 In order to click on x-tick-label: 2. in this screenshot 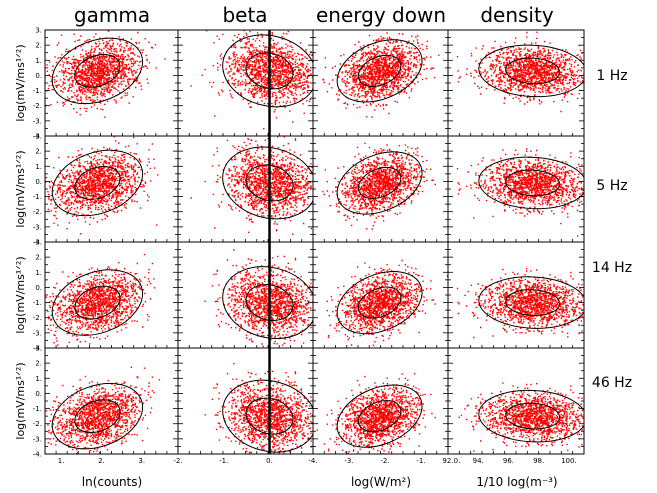, I will do `click(101, 461)`.